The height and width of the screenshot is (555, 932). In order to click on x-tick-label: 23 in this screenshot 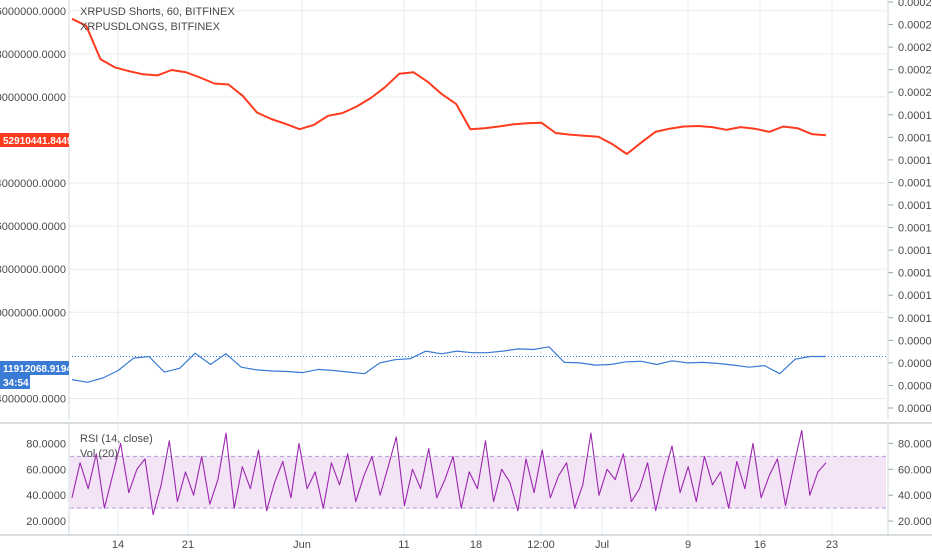, I will do `click(832, 544)`.